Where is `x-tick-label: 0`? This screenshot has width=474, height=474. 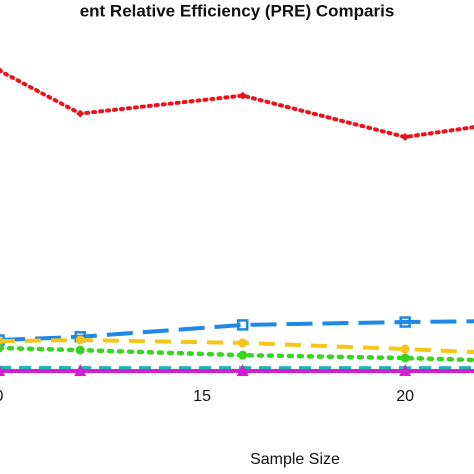 x-tick-label: 0 is located at coordinates (2, 396).